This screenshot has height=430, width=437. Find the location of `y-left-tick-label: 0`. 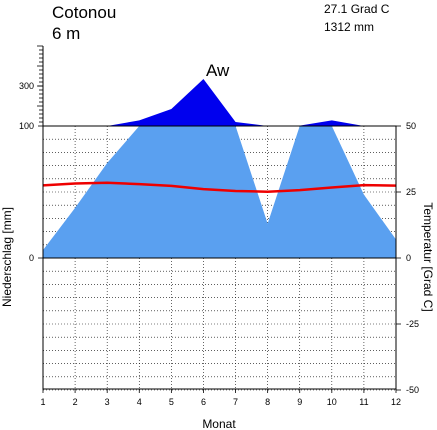

y-left-tick-label: 0 is located at coordinates (31, 258).